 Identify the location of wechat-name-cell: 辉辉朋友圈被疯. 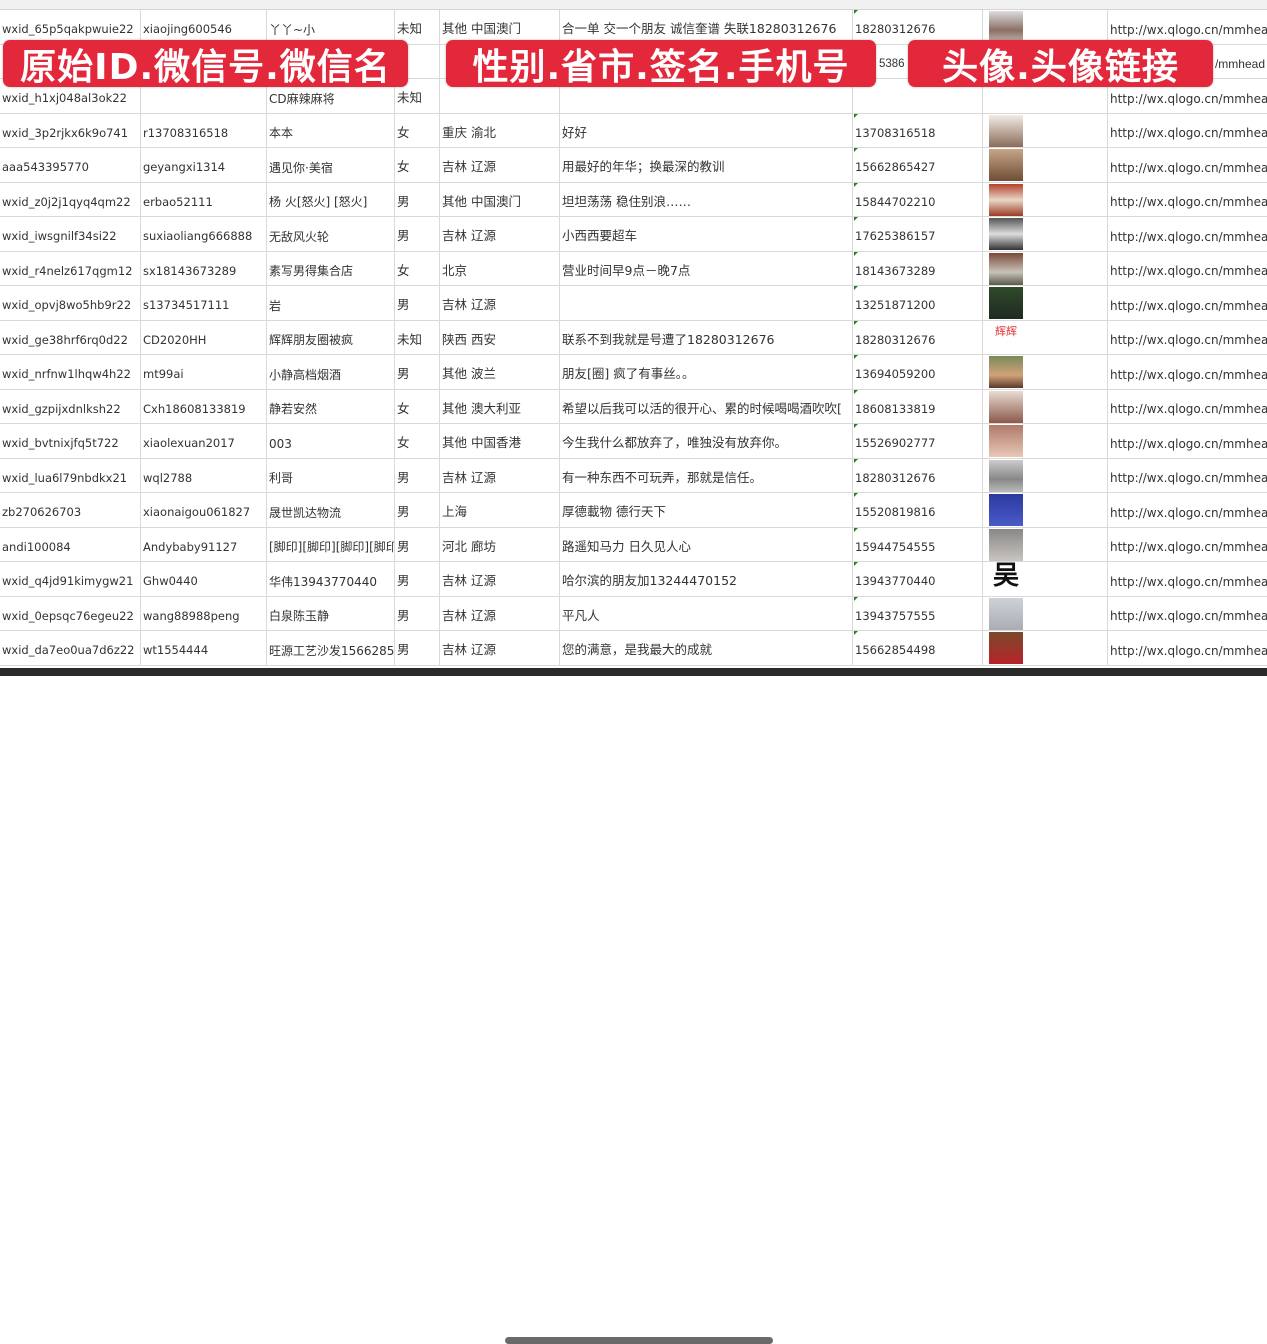
(331, 337).